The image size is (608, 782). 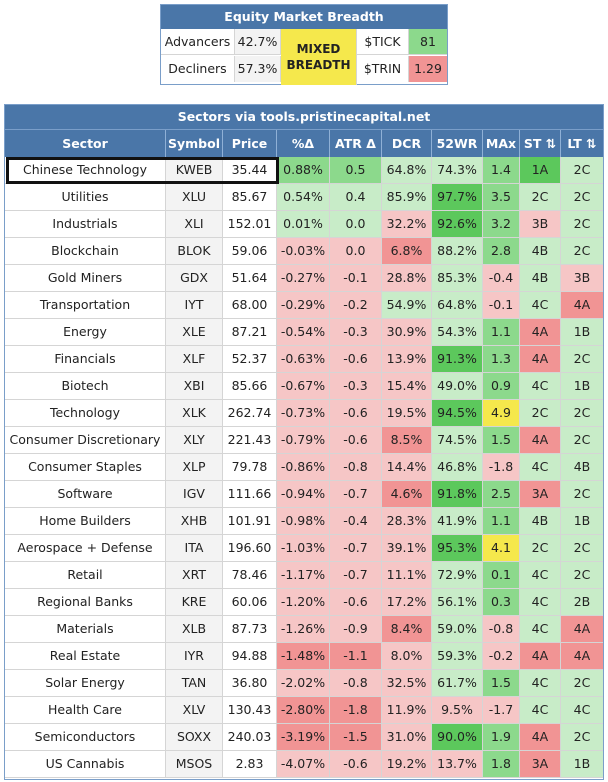 What do you see at coordinates (194, 143) in the screenshot?
I see `col-header-symbol: Symbol` at bounding box center [194, 143].